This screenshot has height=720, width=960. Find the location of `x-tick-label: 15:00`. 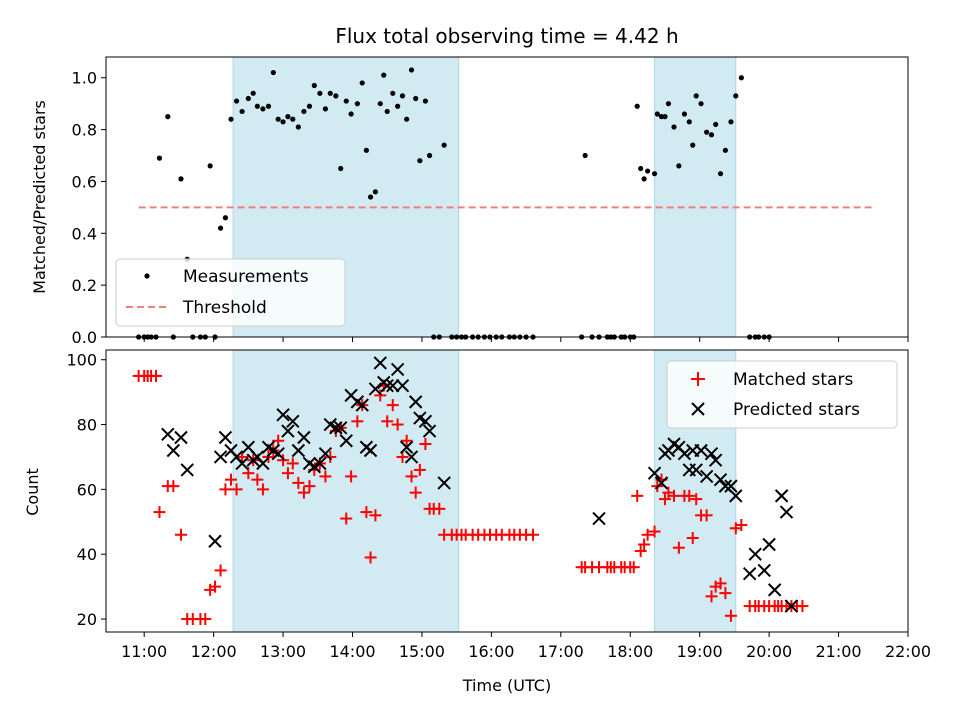

x-tick-label: 15:00 is located at coordinates (422, 651).